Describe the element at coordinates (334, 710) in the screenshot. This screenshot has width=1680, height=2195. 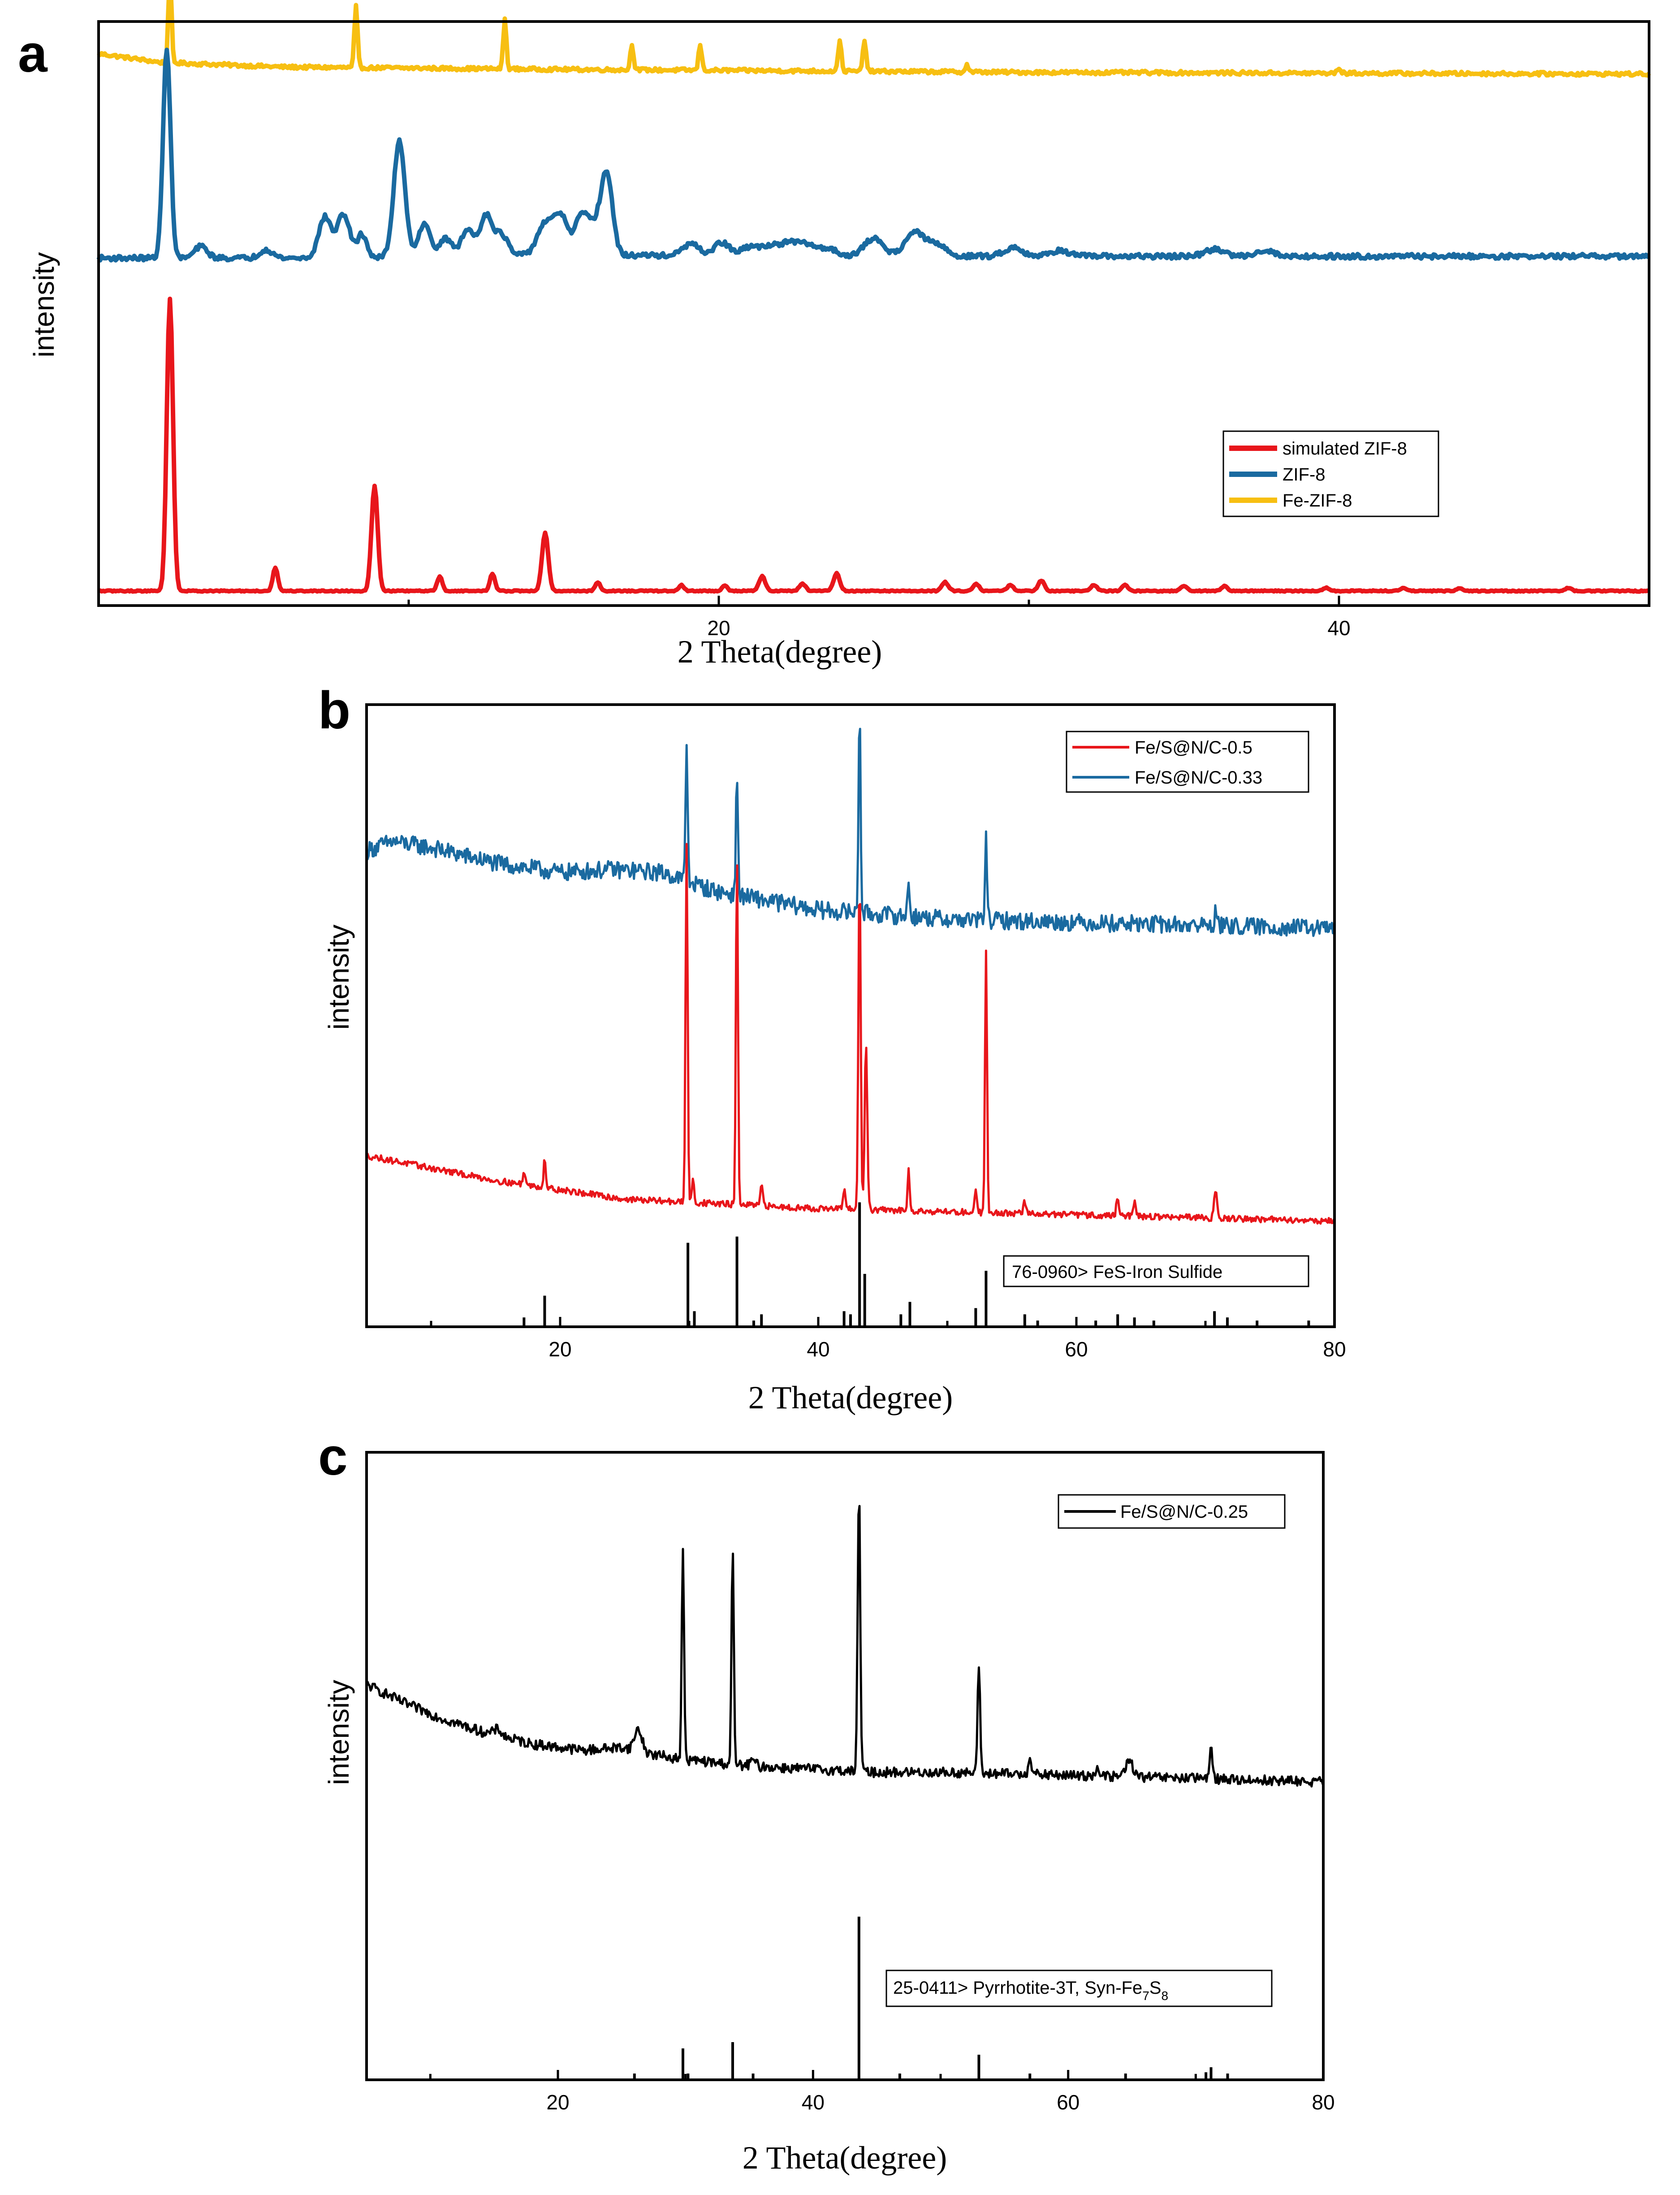
I see `panel-b-letter: b` at that location.